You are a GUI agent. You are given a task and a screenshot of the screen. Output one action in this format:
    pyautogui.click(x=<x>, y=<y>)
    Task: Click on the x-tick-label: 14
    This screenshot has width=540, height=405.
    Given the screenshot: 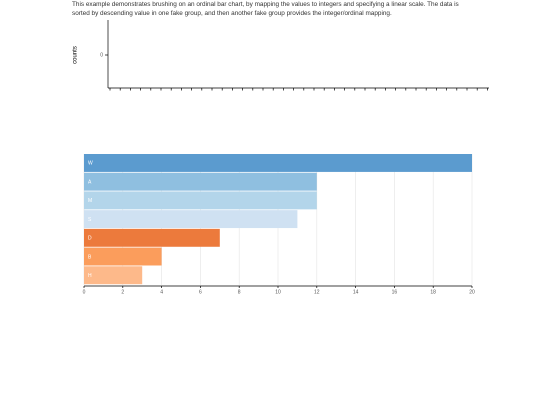 What is the action you would take?
    pyautogui.click(x=356, y=292)
    